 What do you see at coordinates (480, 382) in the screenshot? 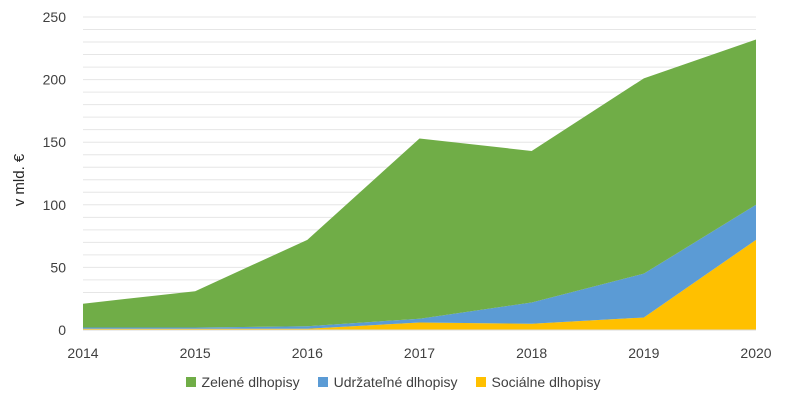
I see `legend-swatch-socialne` at bounding box center [480, 382].